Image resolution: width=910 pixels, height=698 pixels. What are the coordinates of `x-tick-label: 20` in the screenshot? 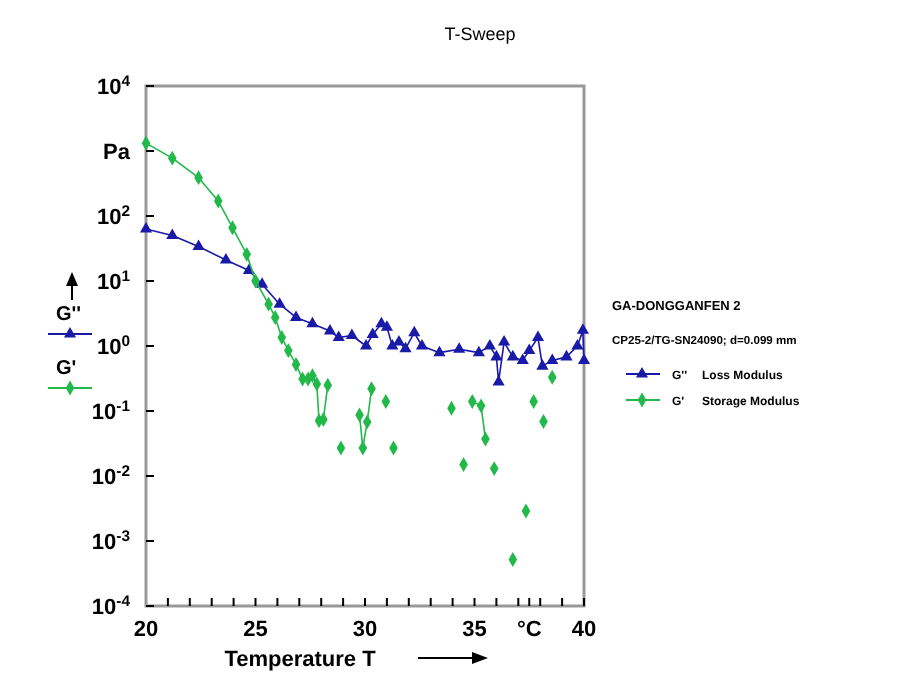 It's located at (146, 630).